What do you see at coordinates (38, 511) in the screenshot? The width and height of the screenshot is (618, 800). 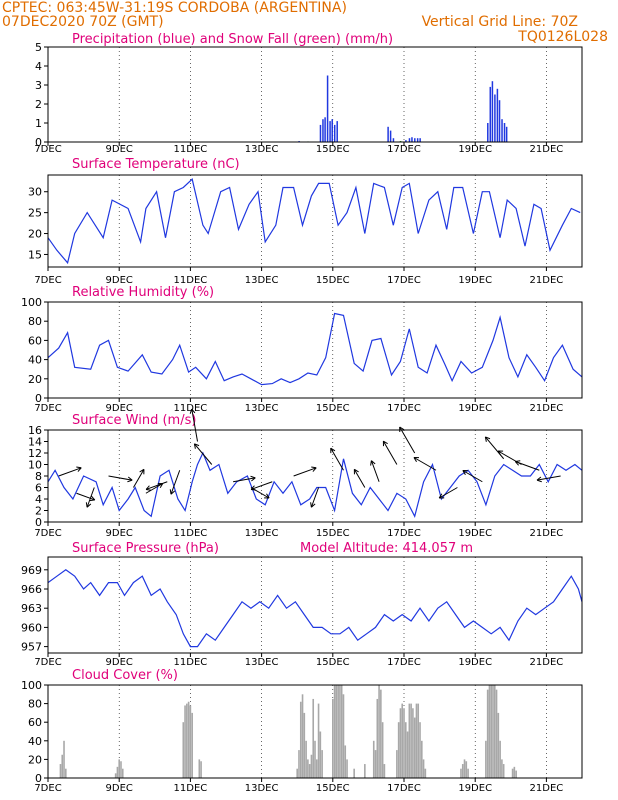 I see `y-tick-label: 2` at bounding box center [38, 511].